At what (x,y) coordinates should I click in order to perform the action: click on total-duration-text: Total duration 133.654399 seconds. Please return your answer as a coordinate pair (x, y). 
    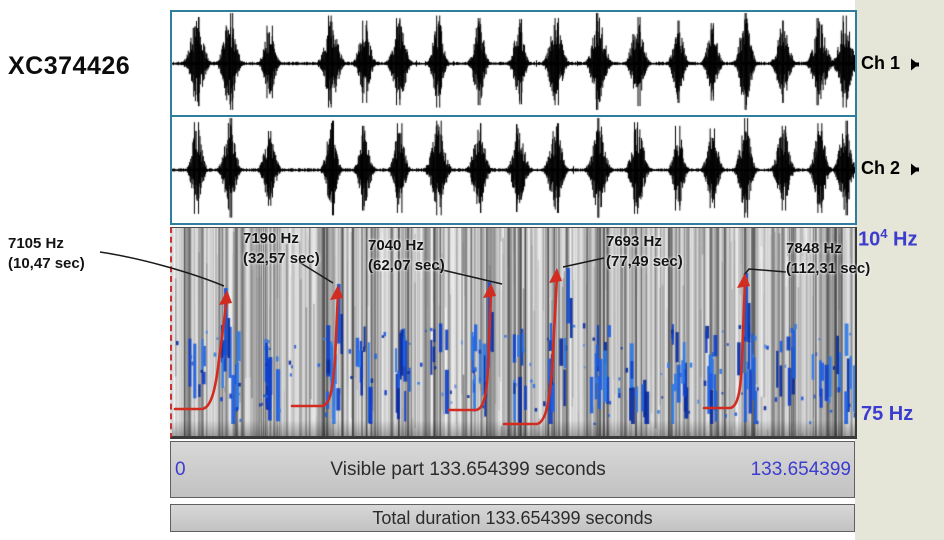
    Looking at the image, I should click on (512, 517).